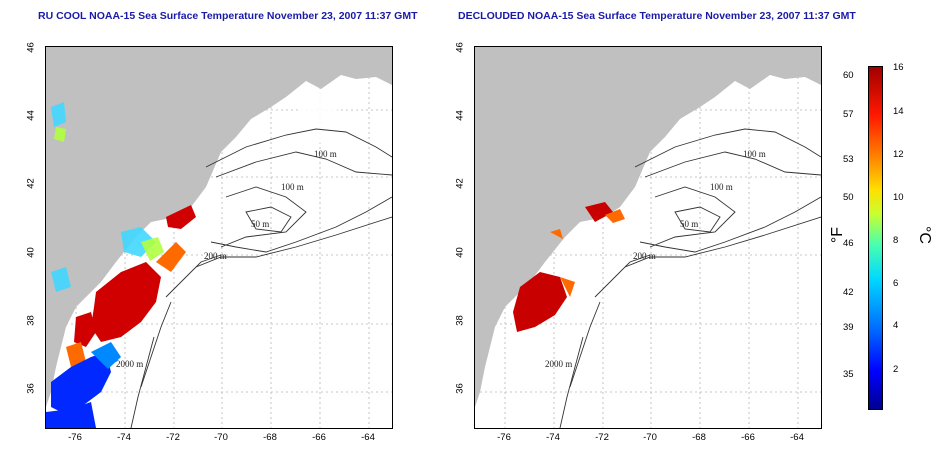  I want to click on colorbar-fahrenheit-tick: 39, so click(848, 327).